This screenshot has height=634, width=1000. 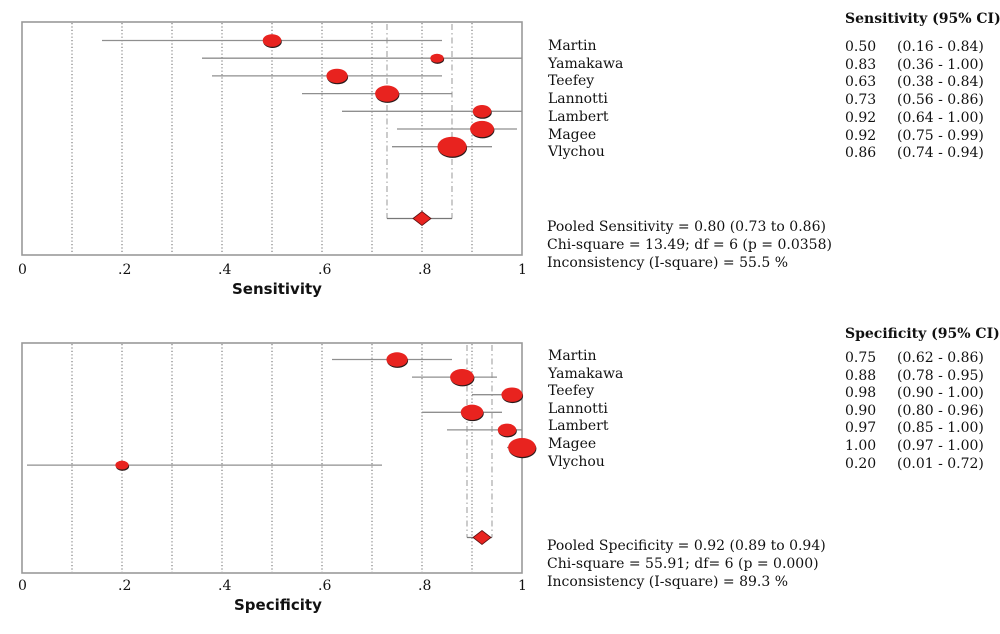 What do you see at coordinates (940, 117) in the screenshot?
I see `study-ci: (0.64 - 1.00)` at bounding box center [940, 117].